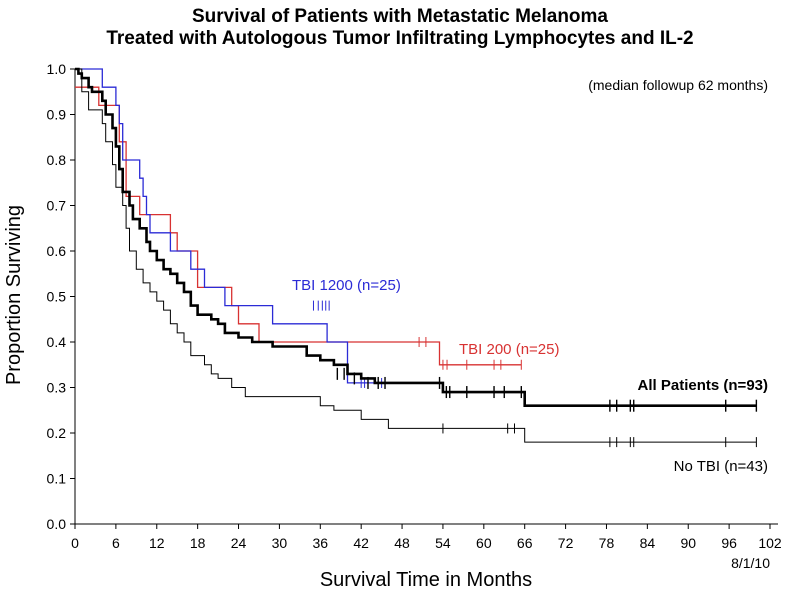 The width and height of the screenshot is (800, 593). I want to click on x-tick-label: 72, so click(566, 543).